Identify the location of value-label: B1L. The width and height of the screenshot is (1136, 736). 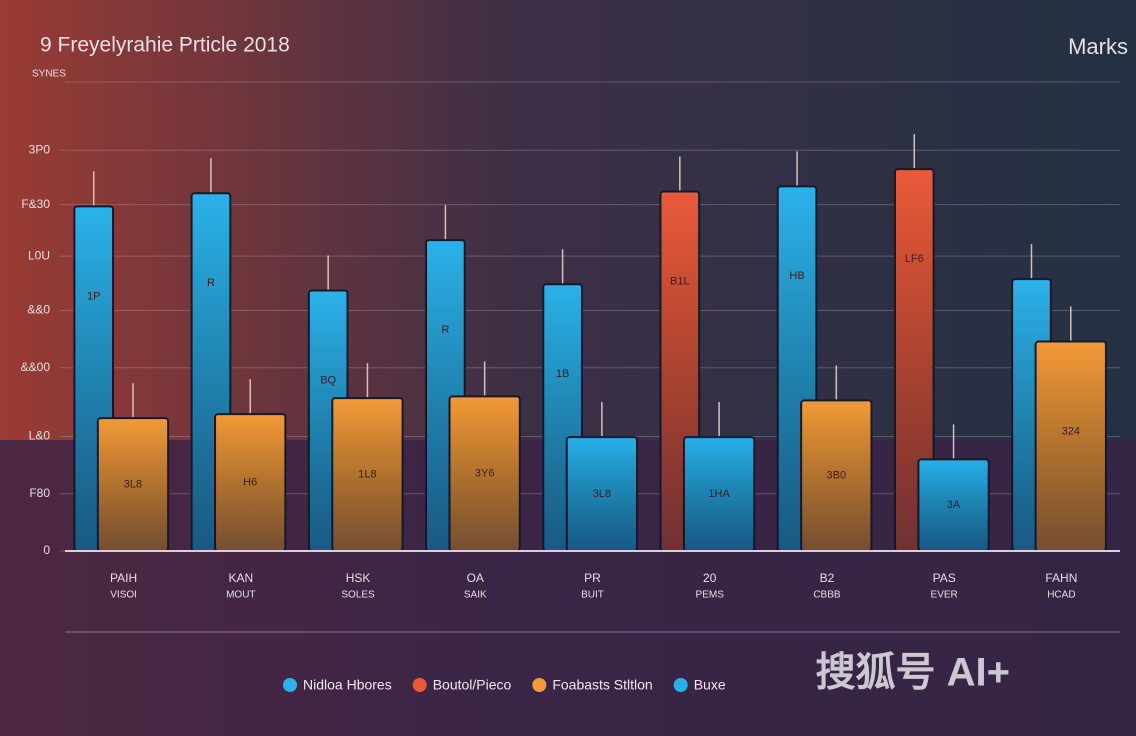
(680, 281).